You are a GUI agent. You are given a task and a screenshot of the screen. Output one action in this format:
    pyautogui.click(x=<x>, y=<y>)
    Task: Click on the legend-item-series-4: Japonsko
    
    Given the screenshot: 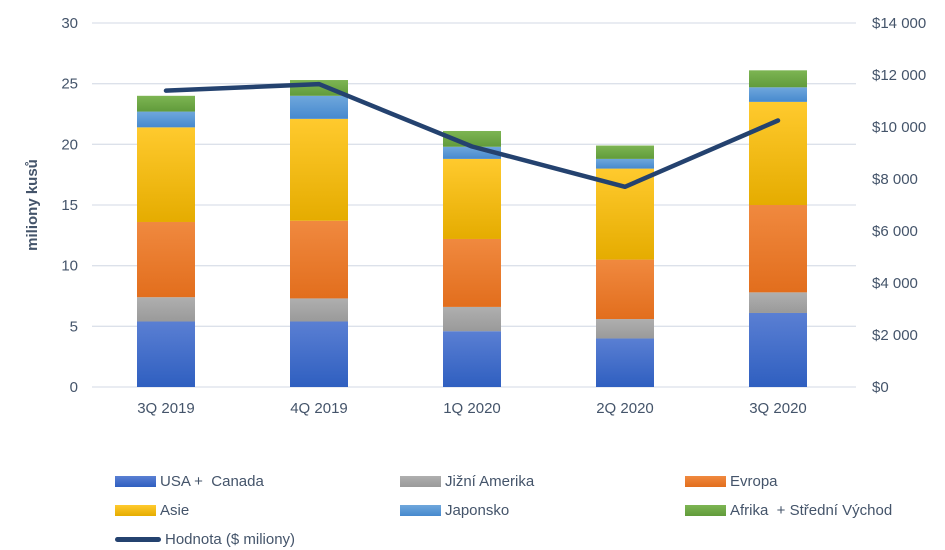 What is the action you would take?
    pyautogui.click(x=454, y=510)
    